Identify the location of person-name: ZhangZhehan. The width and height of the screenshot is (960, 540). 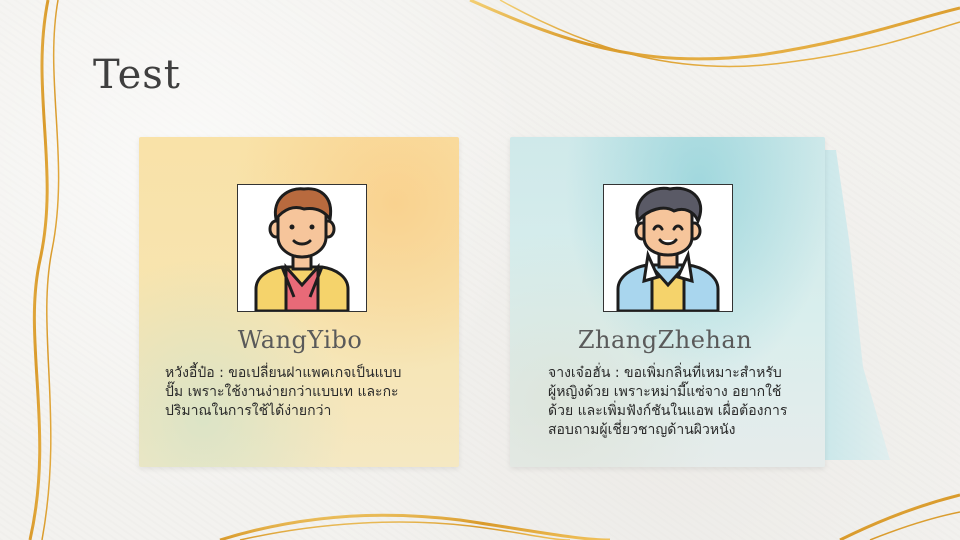
(665, 340).